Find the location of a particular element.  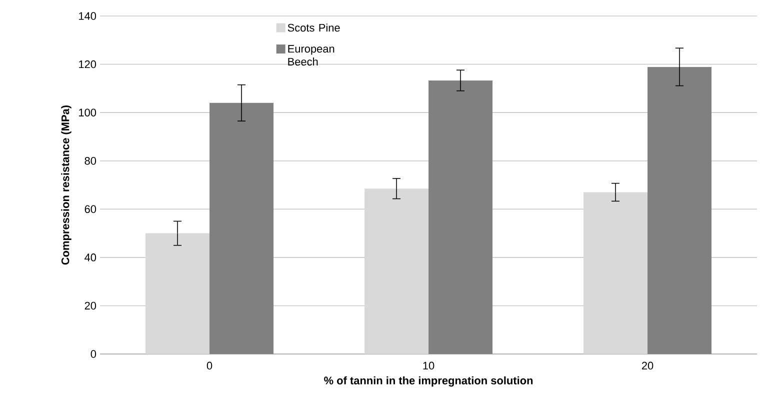

x-tick-label: 0 is located at coordinates (209, 366).